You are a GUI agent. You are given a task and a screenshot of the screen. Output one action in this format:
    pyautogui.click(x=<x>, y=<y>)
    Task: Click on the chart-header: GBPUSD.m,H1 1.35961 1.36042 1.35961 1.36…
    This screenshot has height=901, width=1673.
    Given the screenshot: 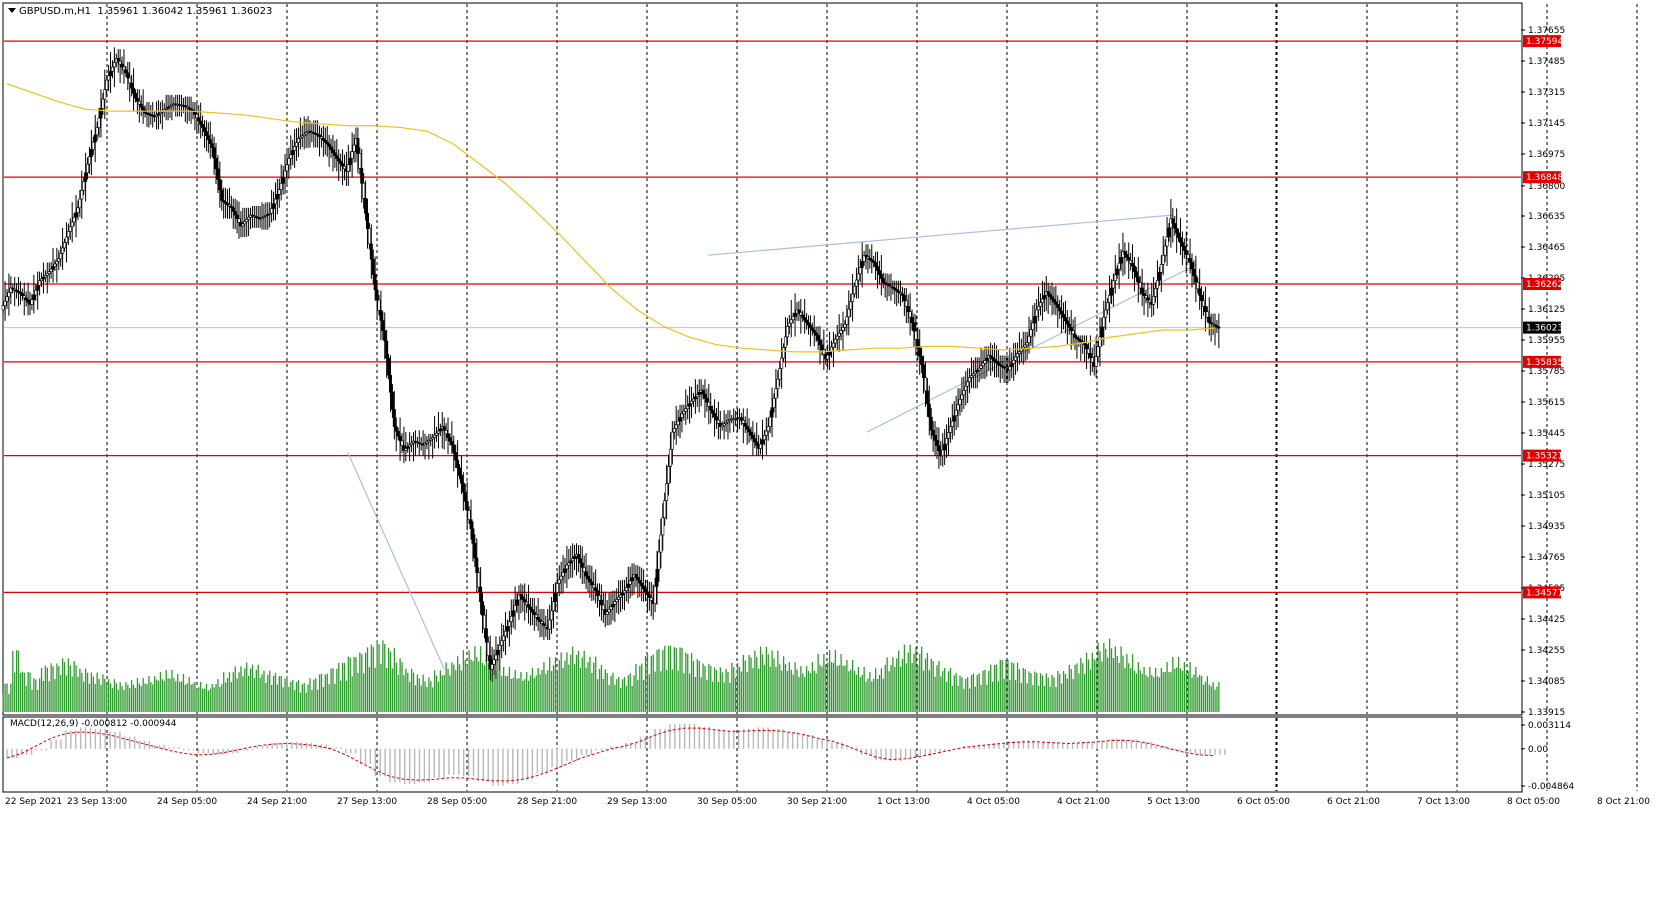 What is the action you would take?
    pyautogui.click(x=140, y=11)
    